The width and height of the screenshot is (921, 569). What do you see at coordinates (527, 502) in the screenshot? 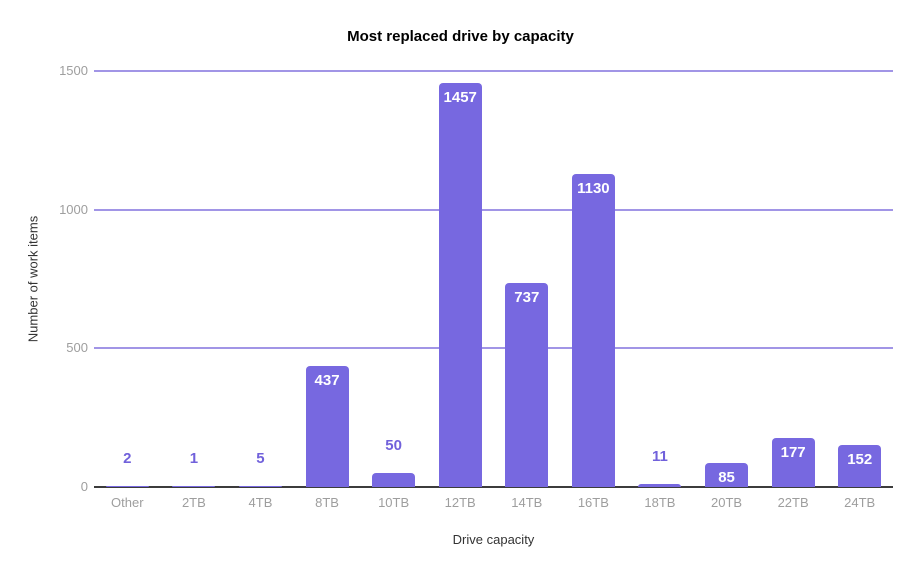
I see `x-tick-label: 14TB` at bounding box center [527, 502].